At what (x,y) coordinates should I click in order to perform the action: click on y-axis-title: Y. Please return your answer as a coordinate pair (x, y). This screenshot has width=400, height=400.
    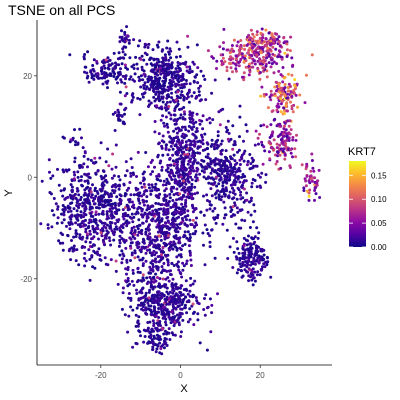
    Looking at the image, I should click on (9, 193).